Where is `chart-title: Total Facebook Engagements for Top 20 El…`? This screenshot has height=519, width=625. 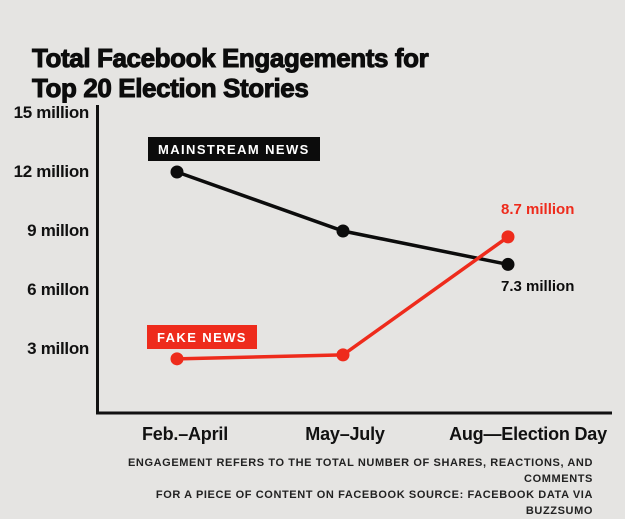
chart-title: Total Facebook Engagements for Top 20 El… is located at coordinates (230, 73).